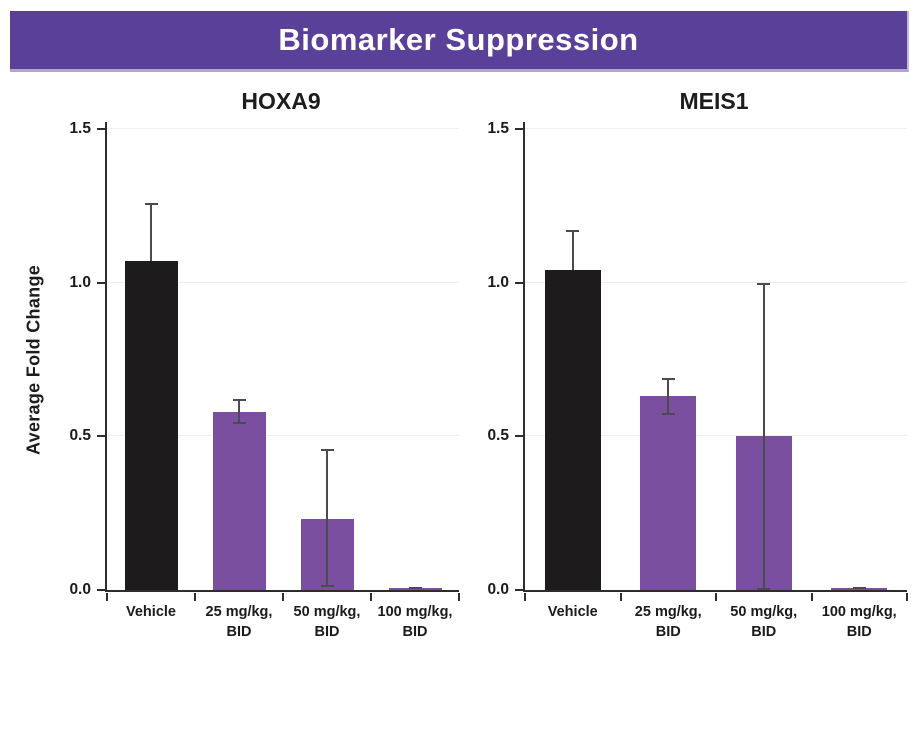 The width and height of the screenshot is (920, 752). I want to click on chart-title-hoxa9: HOXA9, so click(281, 101).